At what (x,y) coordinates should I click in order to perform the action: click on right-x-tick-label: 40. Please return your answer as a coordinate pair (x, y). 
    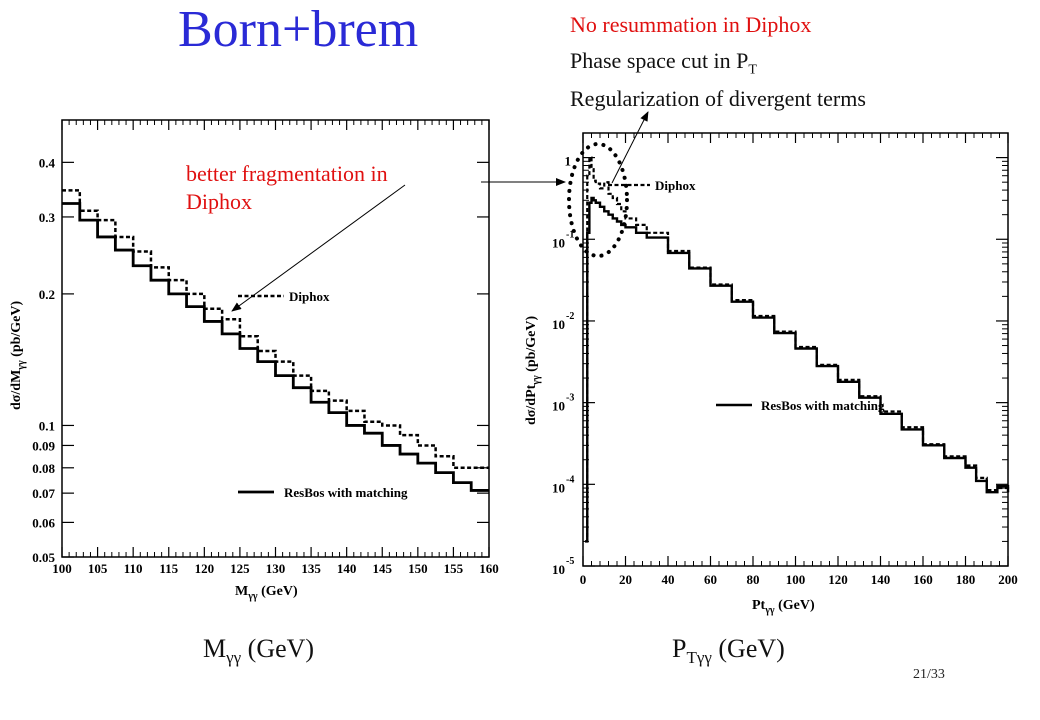
    Looking at the image, I should click on (668, 579).